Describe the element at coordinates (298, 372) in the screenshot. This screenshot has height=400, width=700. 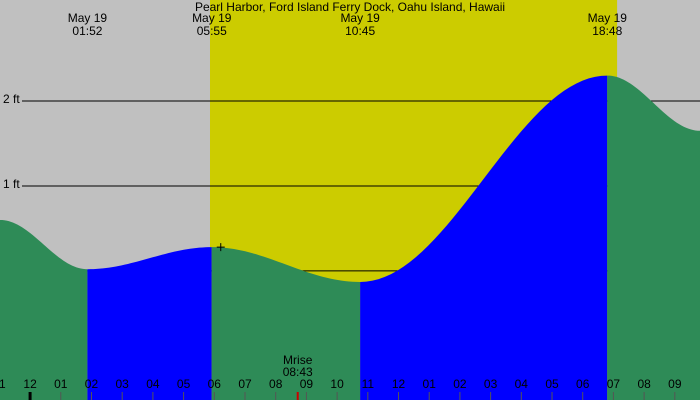
I see `moonrise-time: 08:43` at that location.